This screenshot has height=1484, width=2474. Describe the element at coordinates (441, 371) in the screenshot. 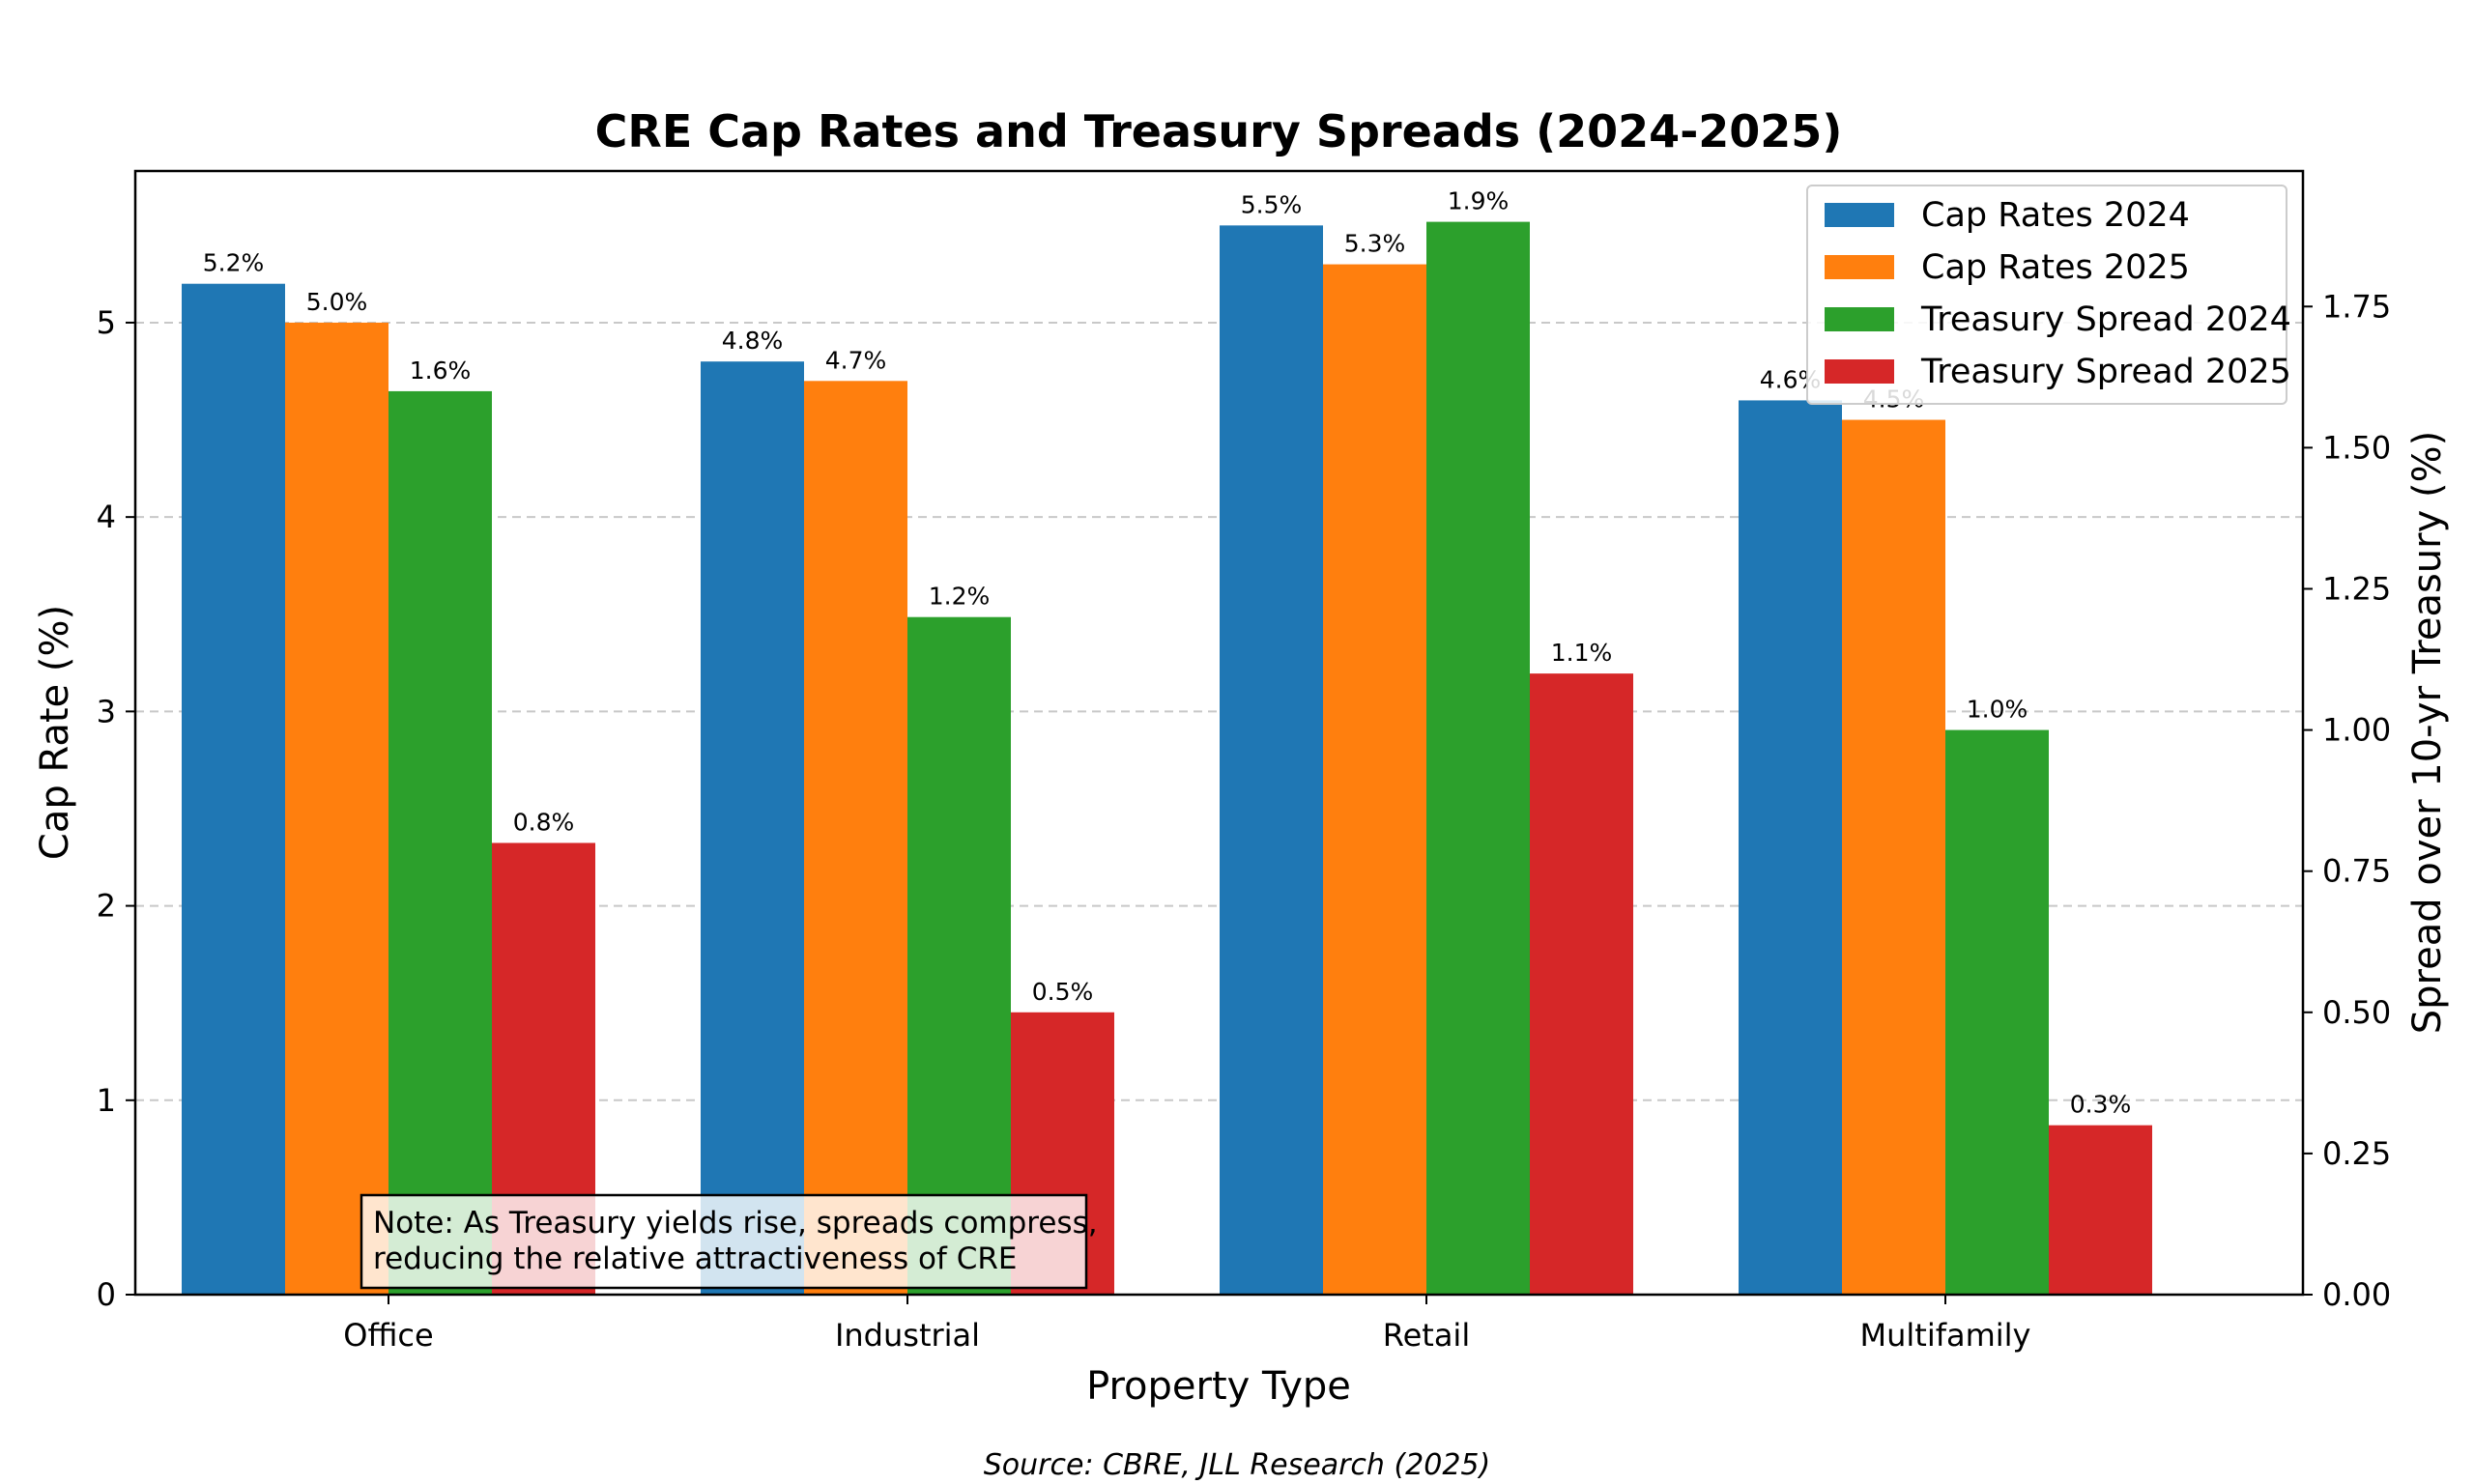

I see `data-label: 1.6%` at that location.